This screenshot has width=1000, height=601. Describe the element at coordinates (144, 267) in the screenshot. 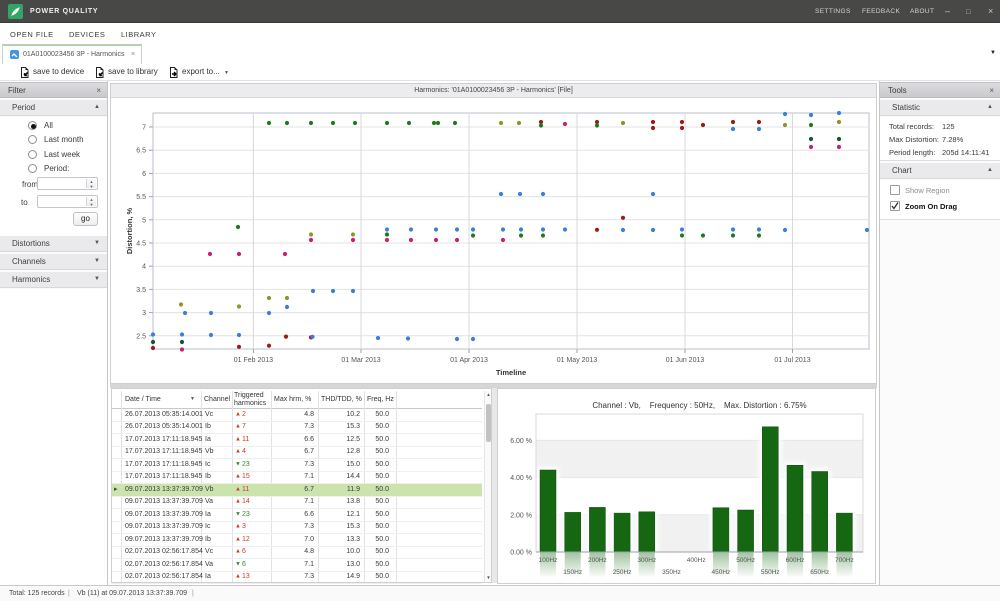

I see `svg-text: 4` at that location.